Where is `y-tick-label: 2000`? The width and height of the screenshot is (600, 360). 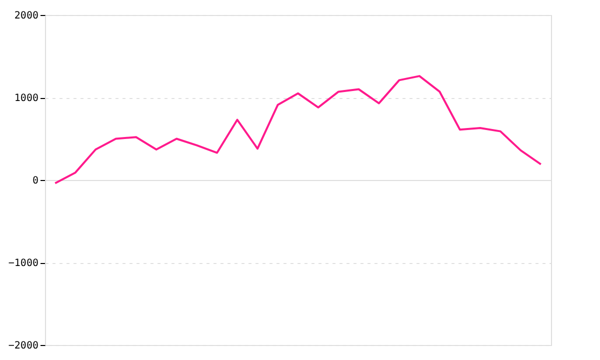 y-tick-label: 2000 is located at coordinates (26, 16).